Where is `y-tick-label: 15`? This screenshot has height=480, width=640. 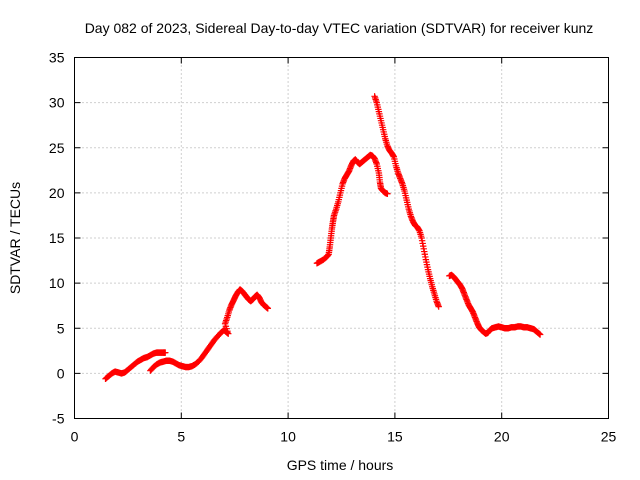
y-tick-label: 15 is located at coordinates (57, 238).